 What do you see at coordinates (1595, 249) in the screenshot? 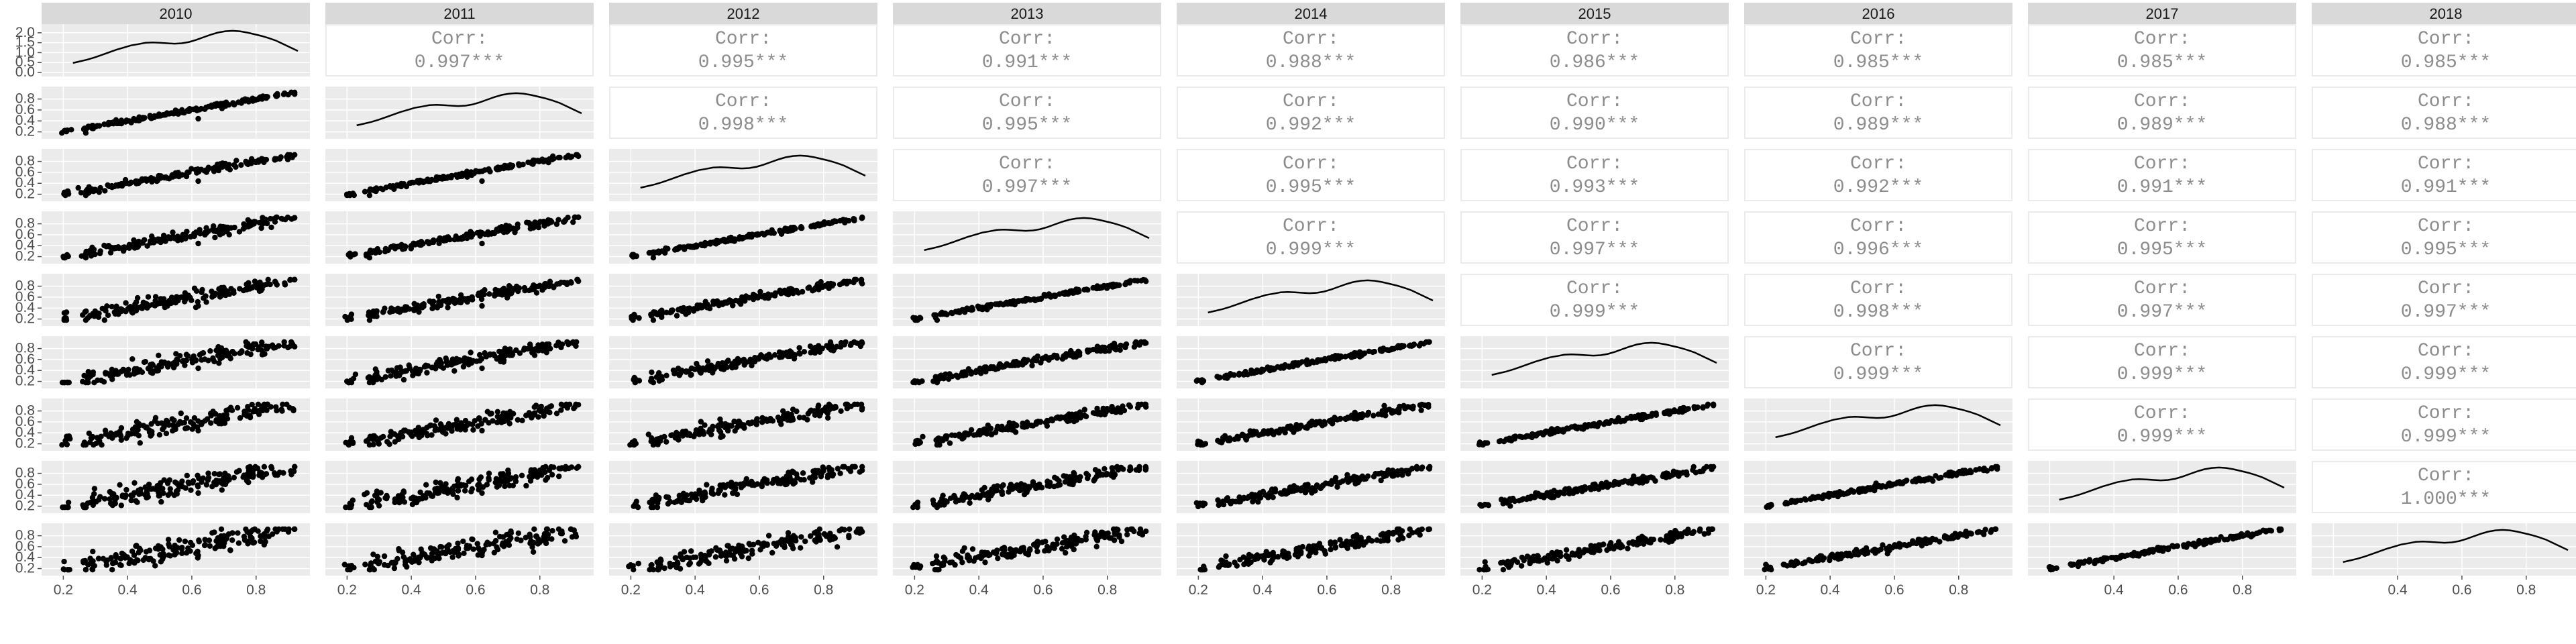
I see `corr-value: 0.997***` at bounding box center [1595, 249].